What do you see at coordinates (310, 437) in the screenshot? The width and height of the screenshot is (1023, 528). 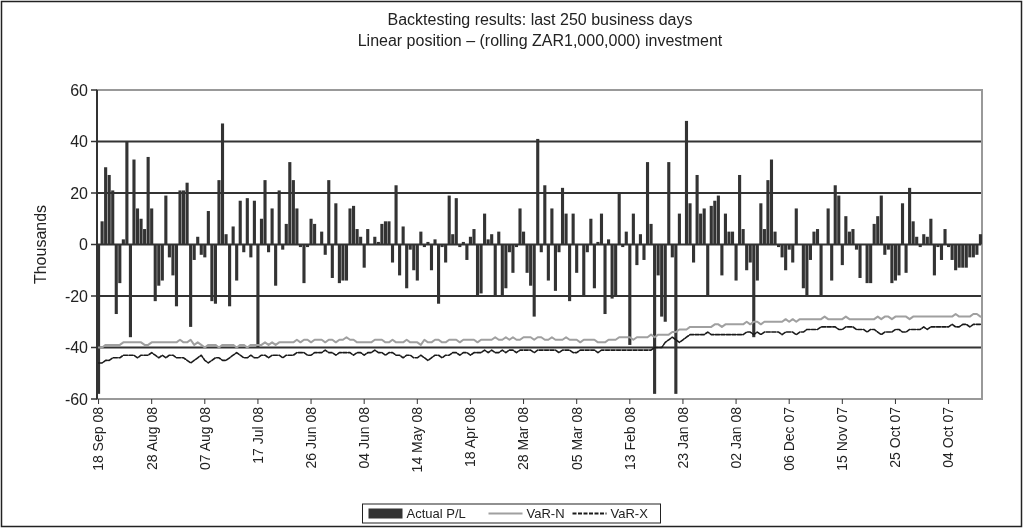 I see `x-tick-label: 26 Jun 08` at bounding box center [310, 437].